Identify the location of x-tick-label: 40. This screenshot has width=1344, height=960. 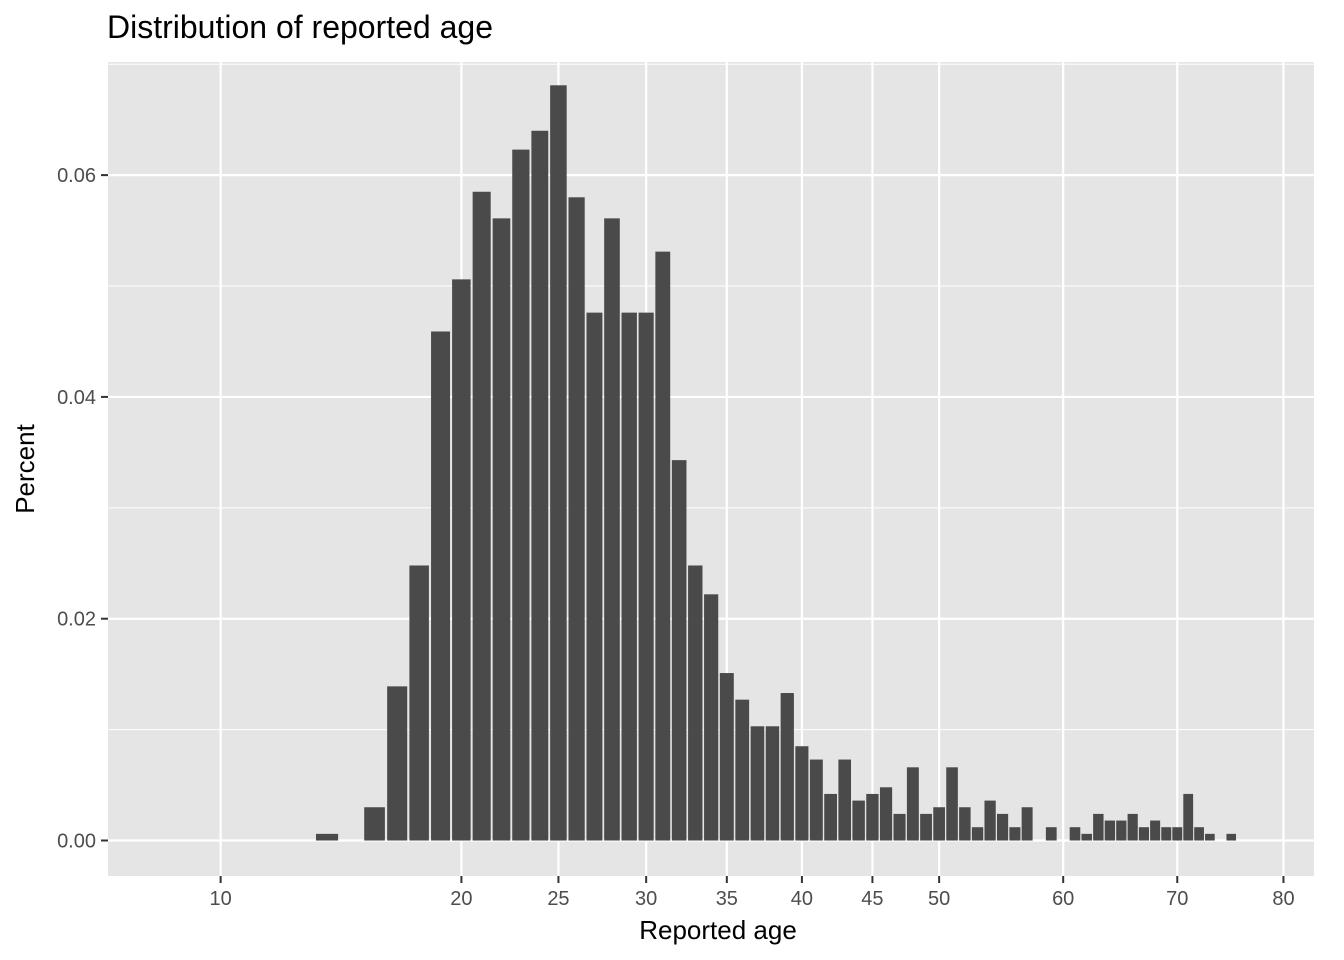
(802, 899).